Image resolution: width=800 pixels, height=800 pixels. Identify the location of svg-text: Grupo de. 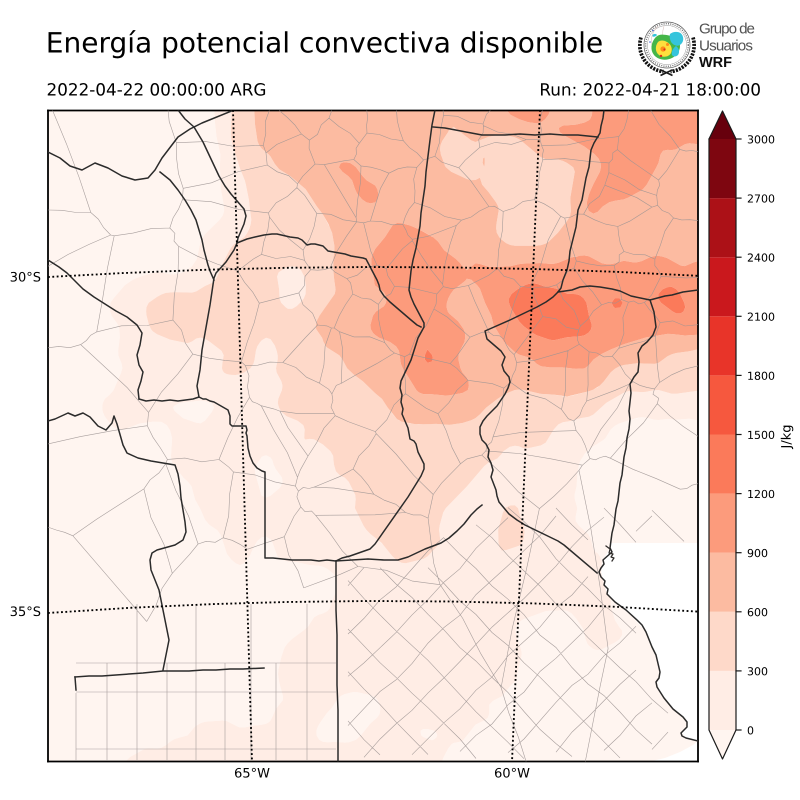
(727, 29).